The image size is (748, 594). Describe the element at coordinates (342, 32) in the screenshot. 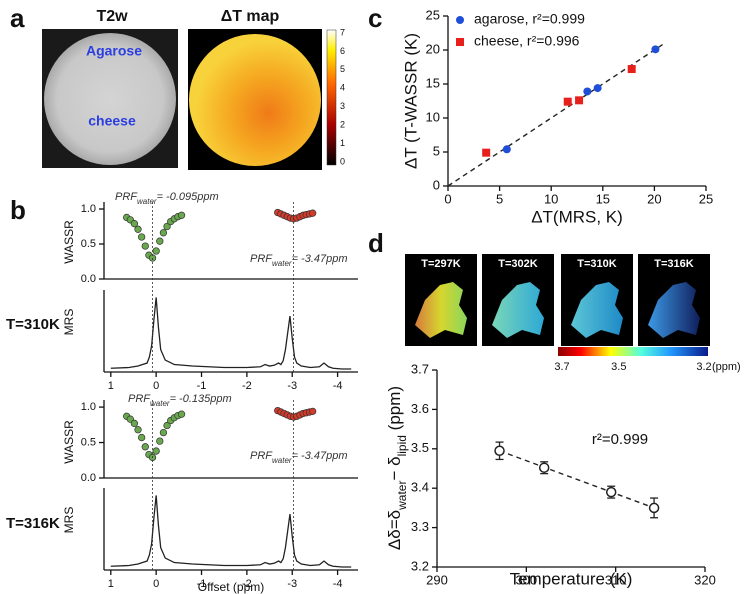

I see `colorbar-tick-label: 7` at that location.